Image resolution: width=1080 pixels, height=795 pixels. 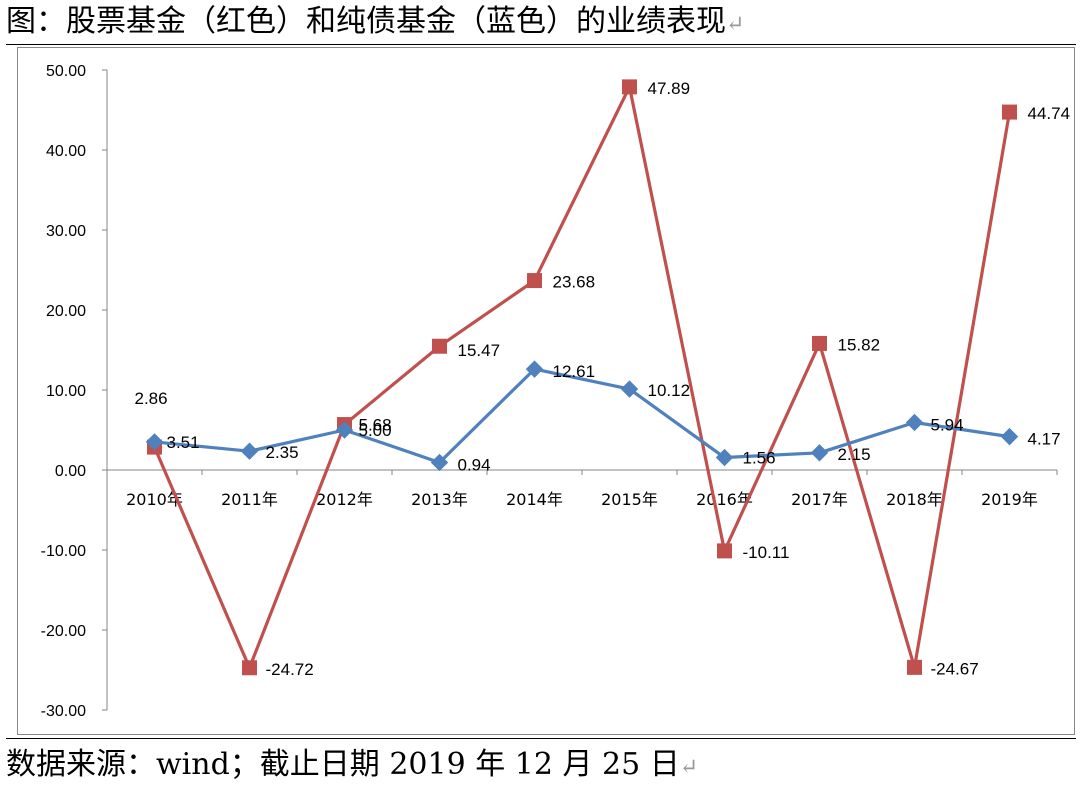 I want to click on y-tick-label: -30.00, so click(x=63, y=711).